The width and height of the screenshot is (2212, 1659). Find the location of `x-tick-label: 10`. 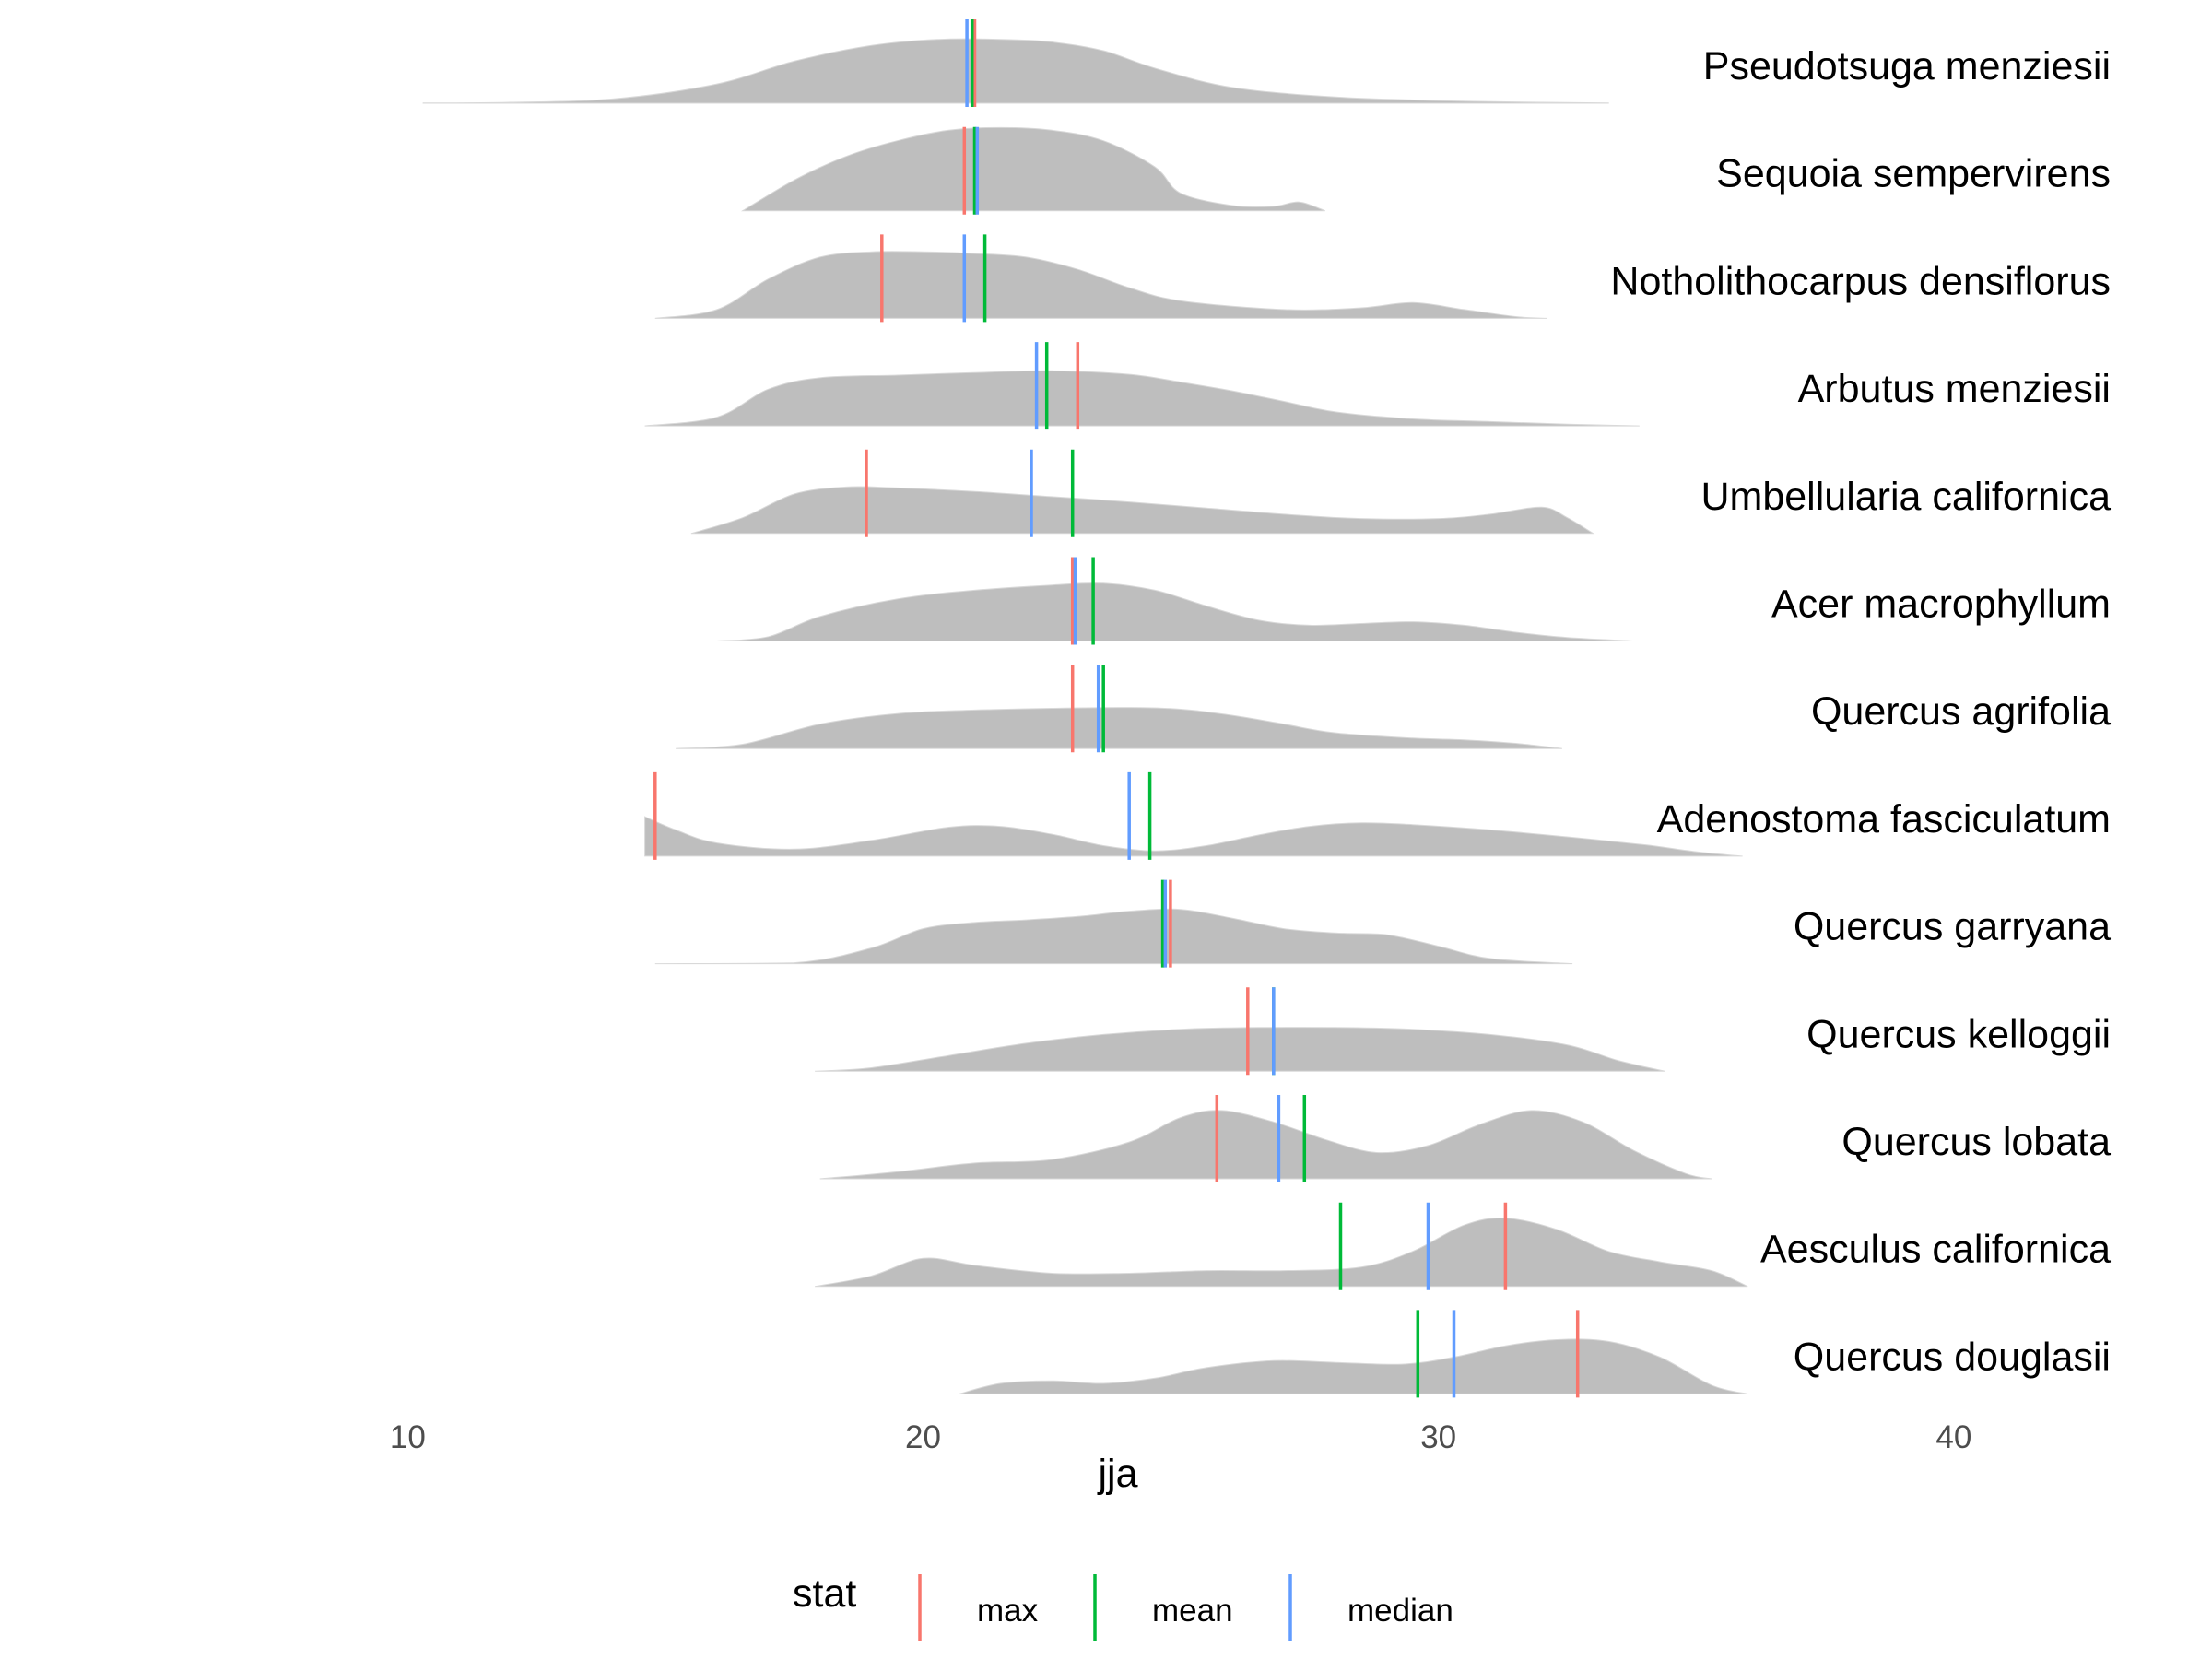

x-tick-label: 10 is located at coordinates (408, 1437).